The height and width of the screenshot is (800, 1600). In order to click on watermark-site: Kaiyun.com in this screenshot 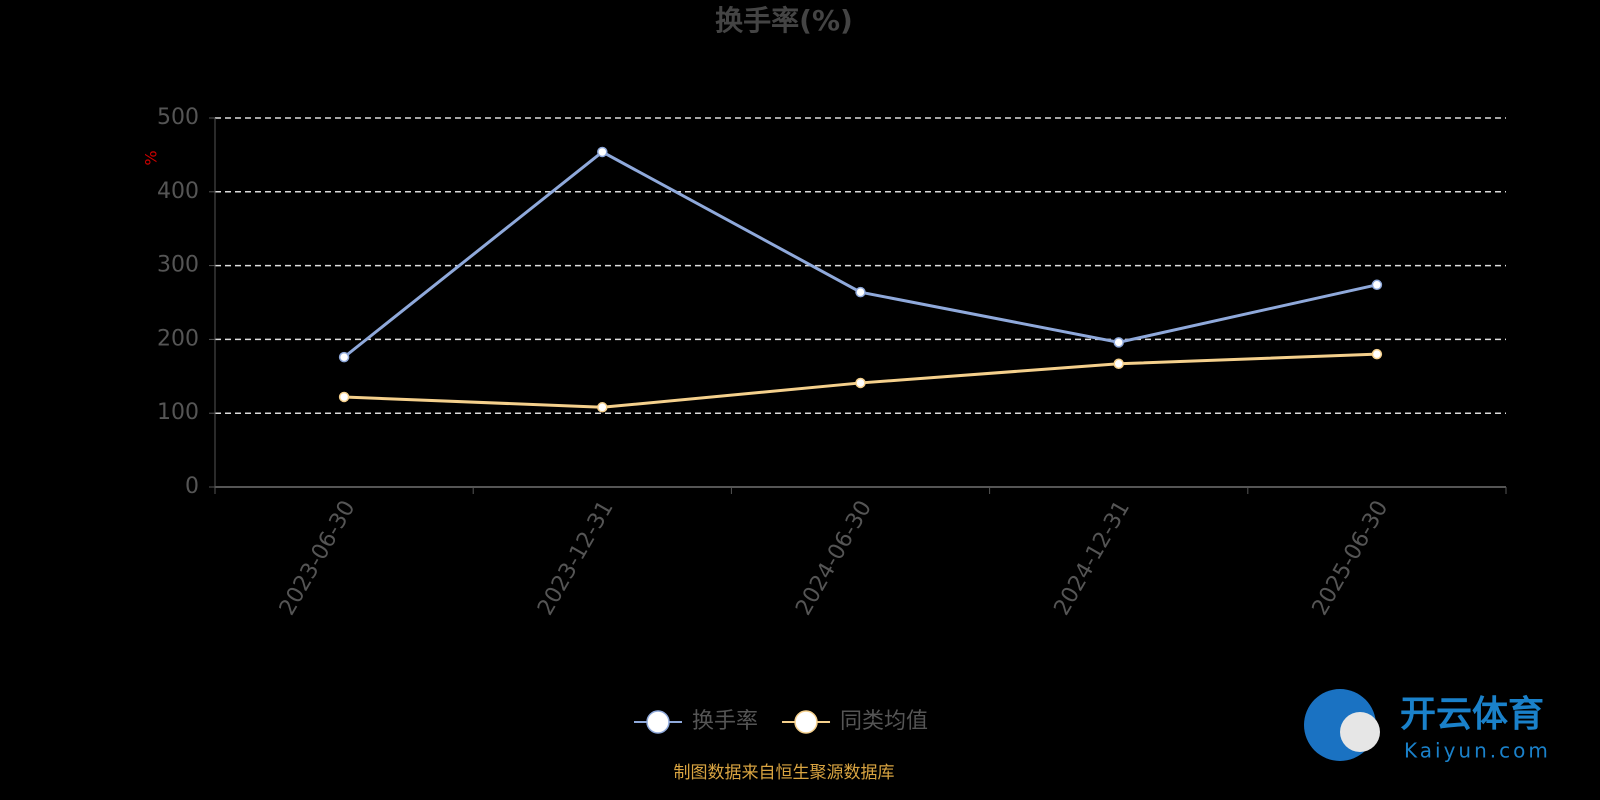, I will do `click(1477, 751)`.